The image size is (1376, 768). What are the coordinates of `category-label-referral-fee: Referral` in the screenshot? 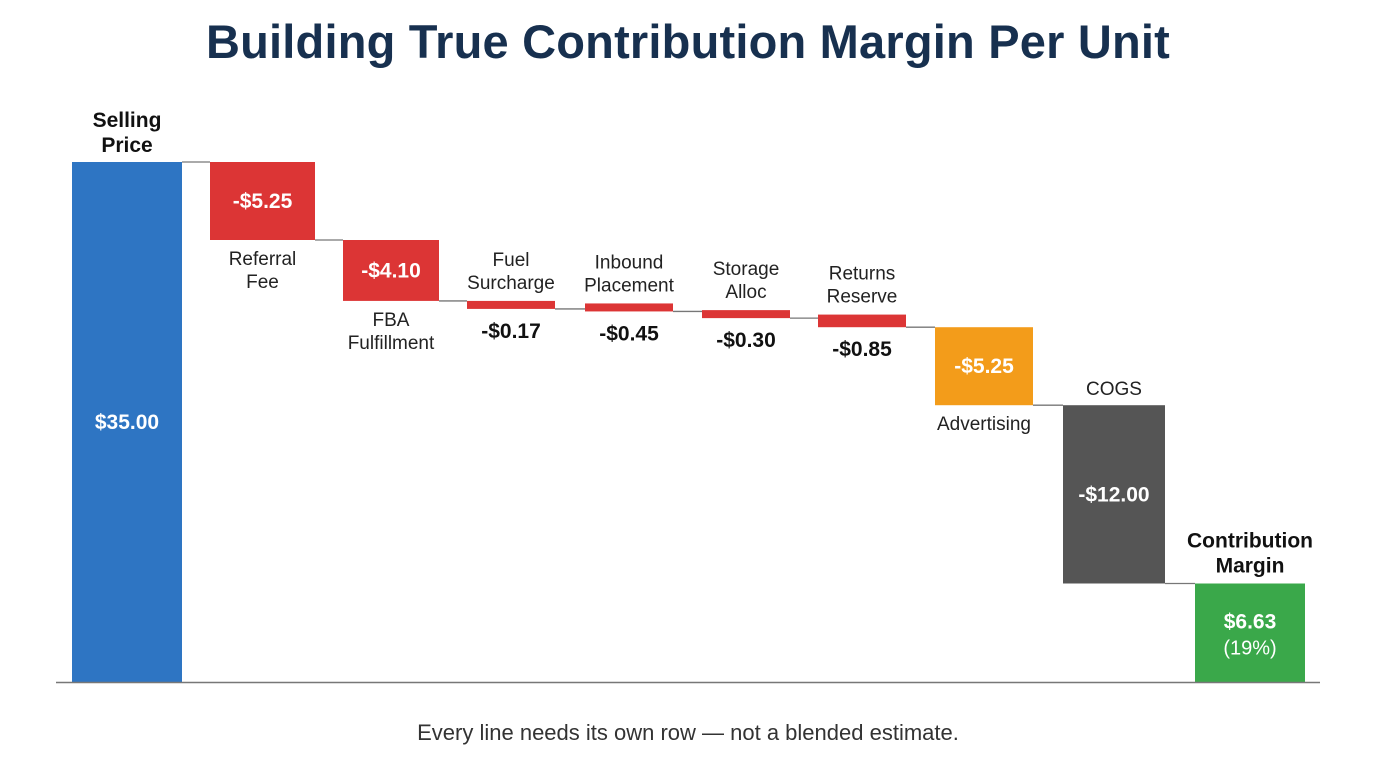 It's located at (263, 259).